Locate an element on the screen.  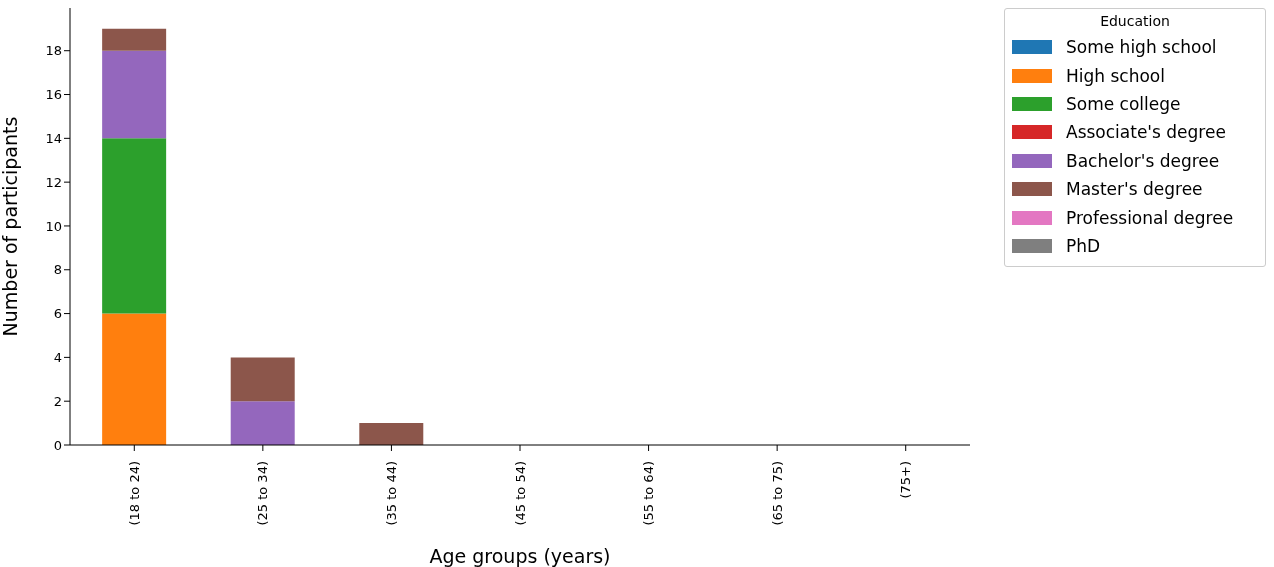
y-tick-label: 0 is located at coordinates (57, 445).